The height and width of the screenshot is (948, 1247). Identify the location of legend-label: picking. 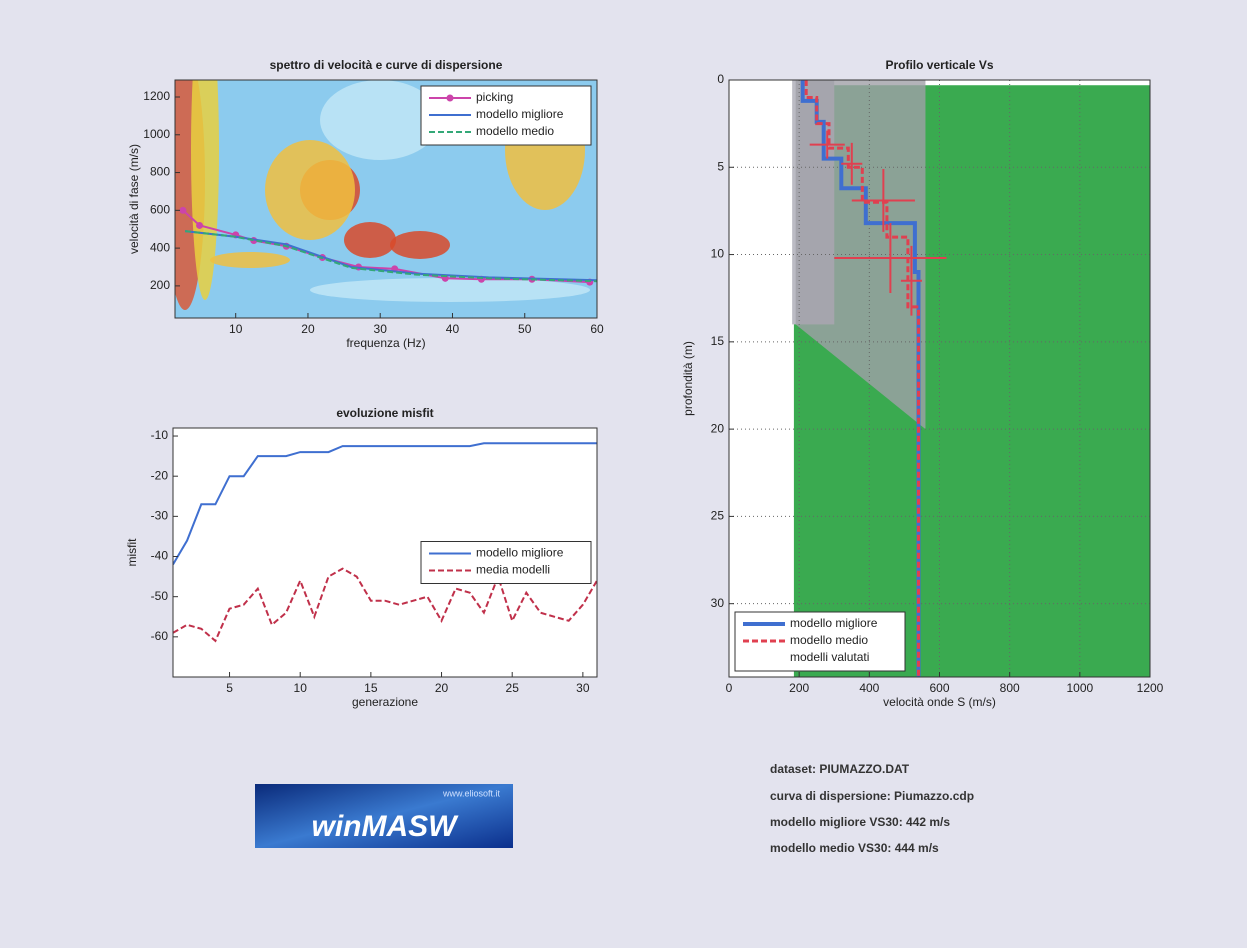
(494, 97).